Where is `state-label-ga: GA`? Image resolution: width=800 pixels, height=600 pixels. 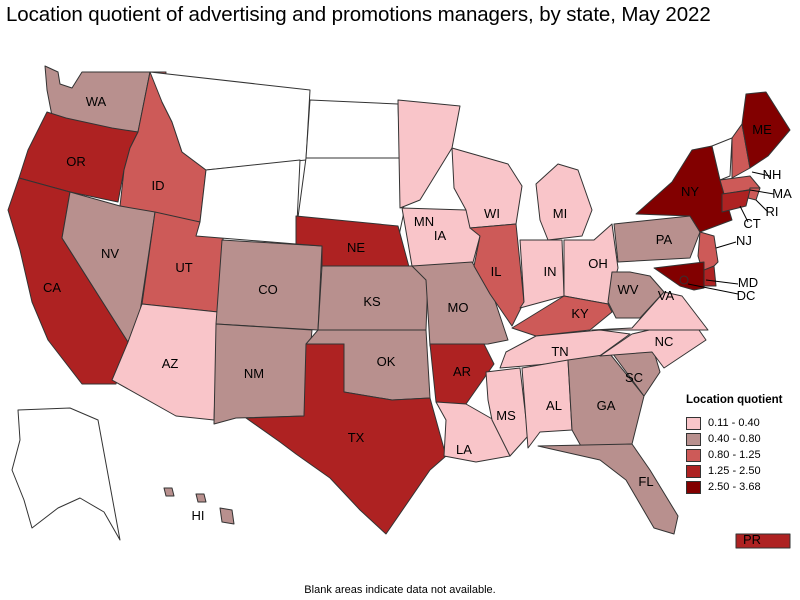
state-label-ga: GA is located at coordinates (606, 405).